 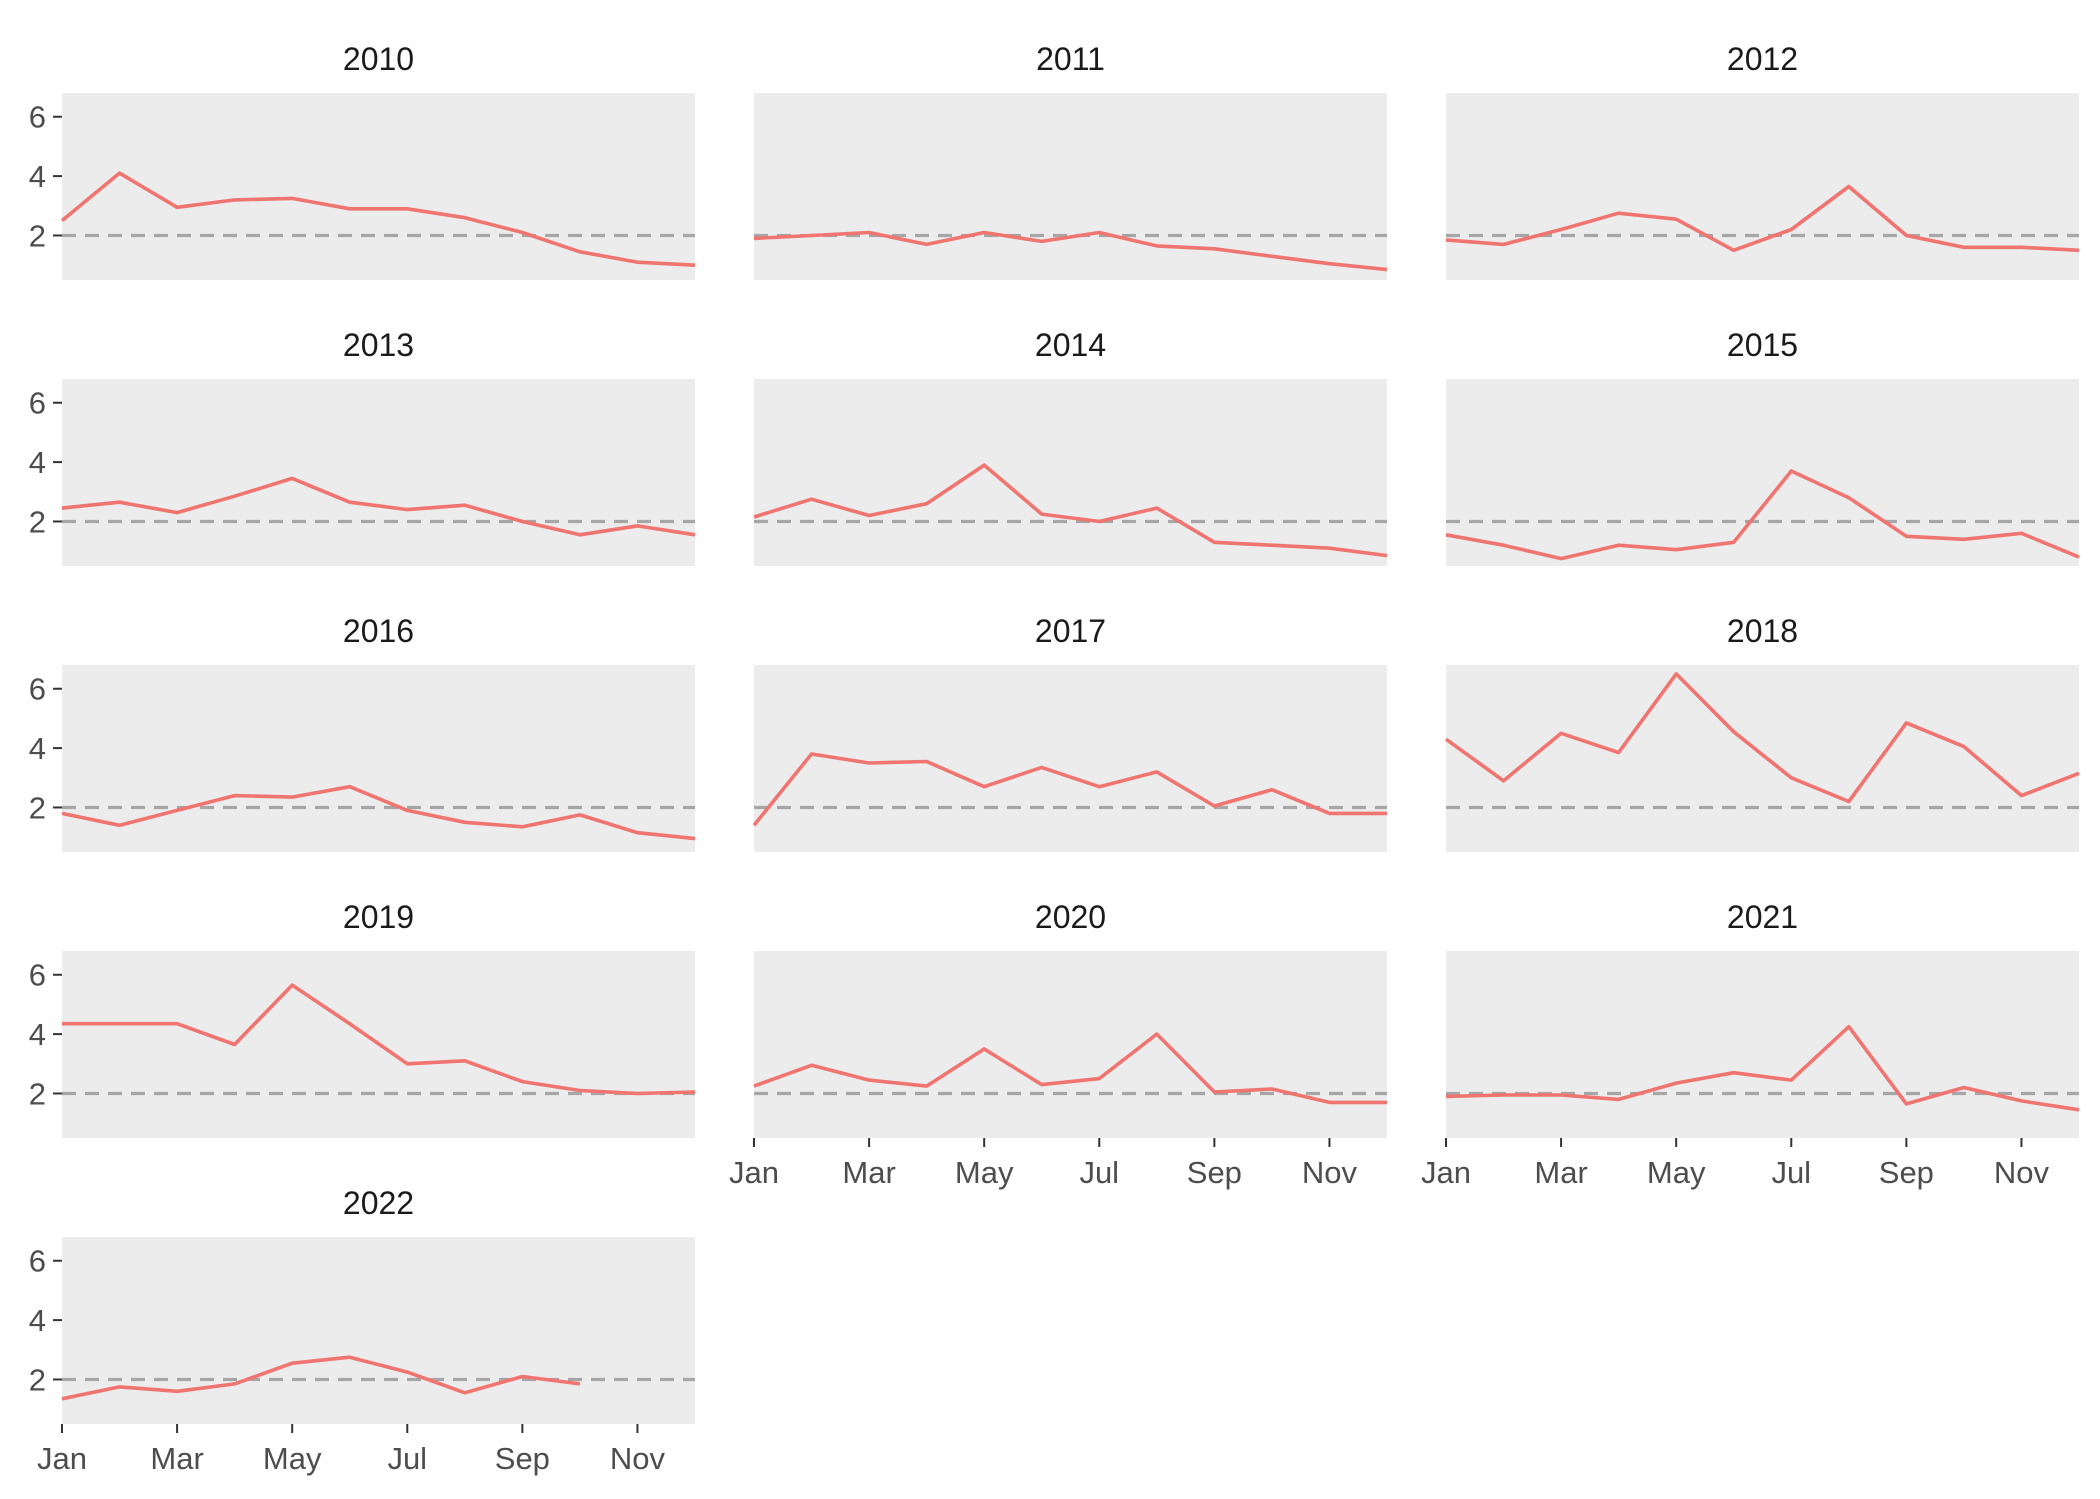 I want to click on facet-title: 2013, so click(x=378, y=345).